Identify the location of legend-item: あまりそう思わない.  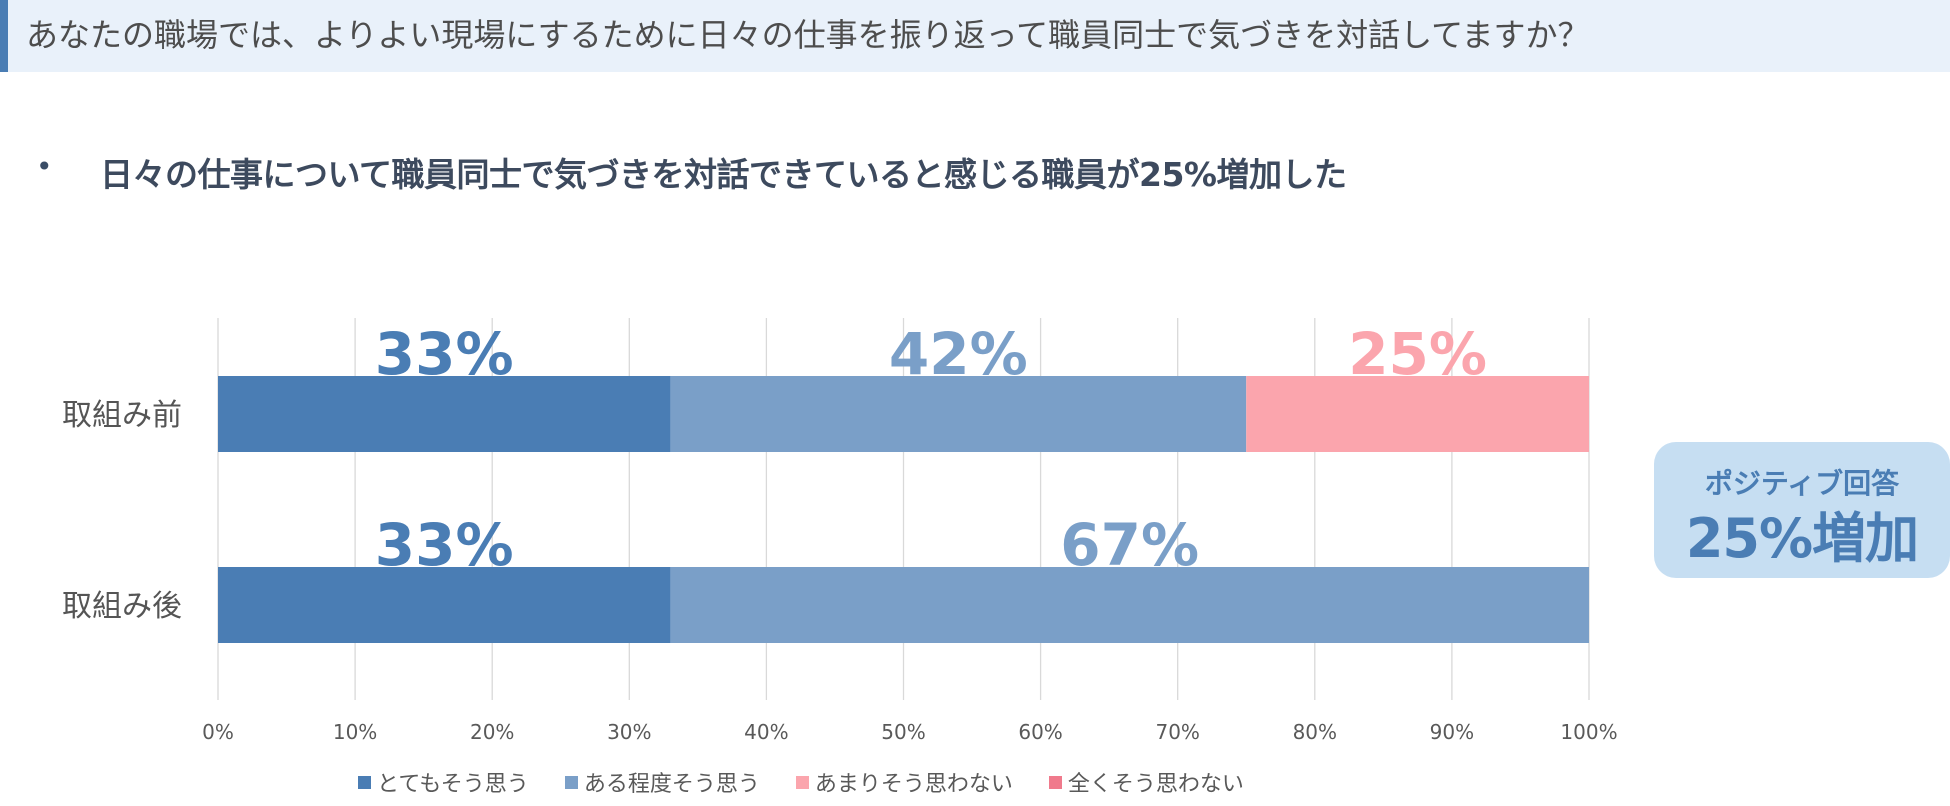
(904, 782).